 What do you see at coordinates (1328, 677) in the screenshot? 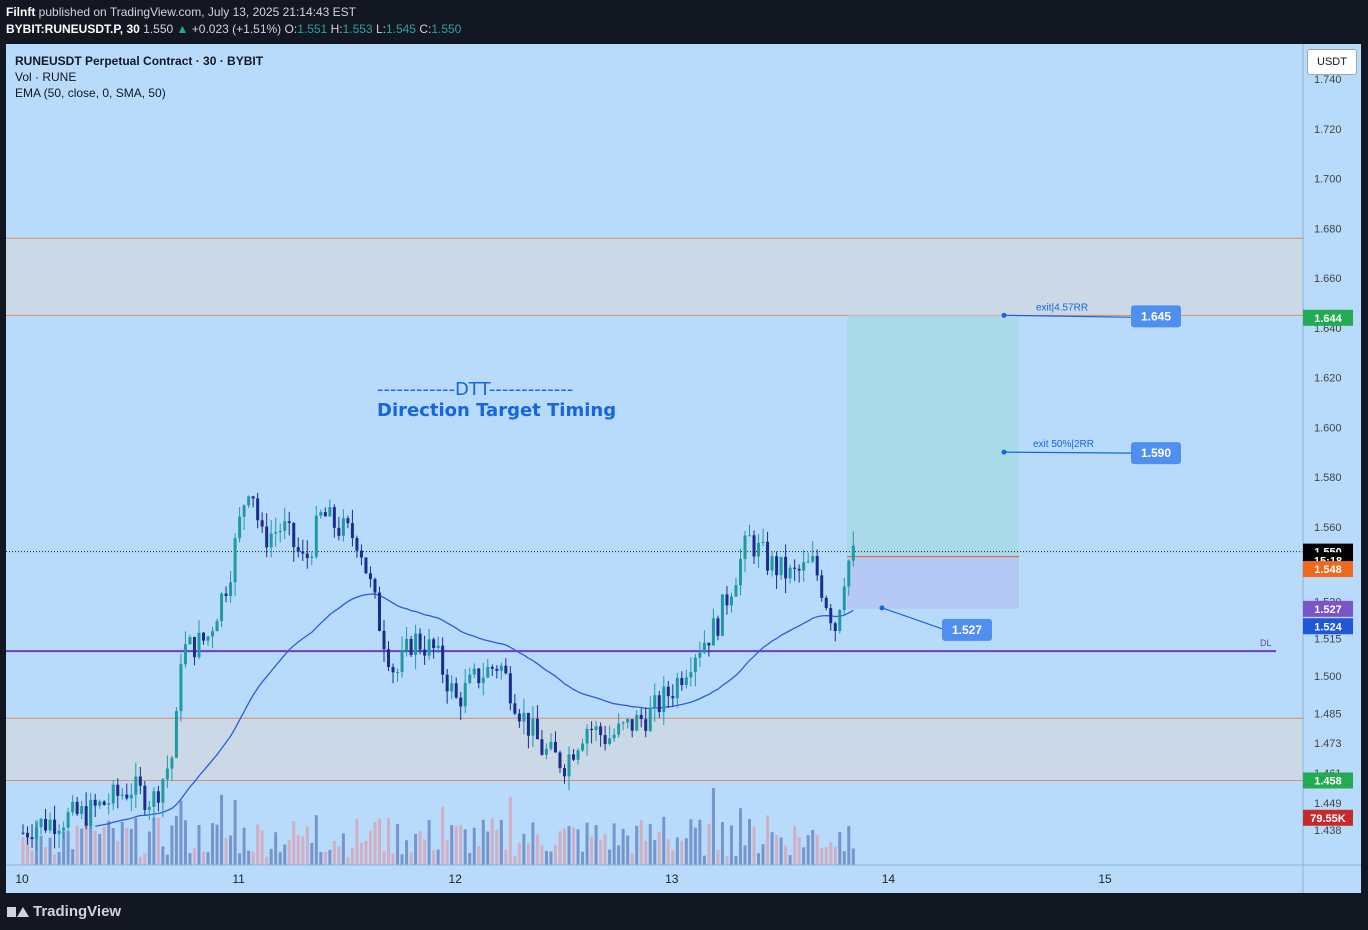
I see `y-tick-label: 1.500` at bounding box center [1328, 677].